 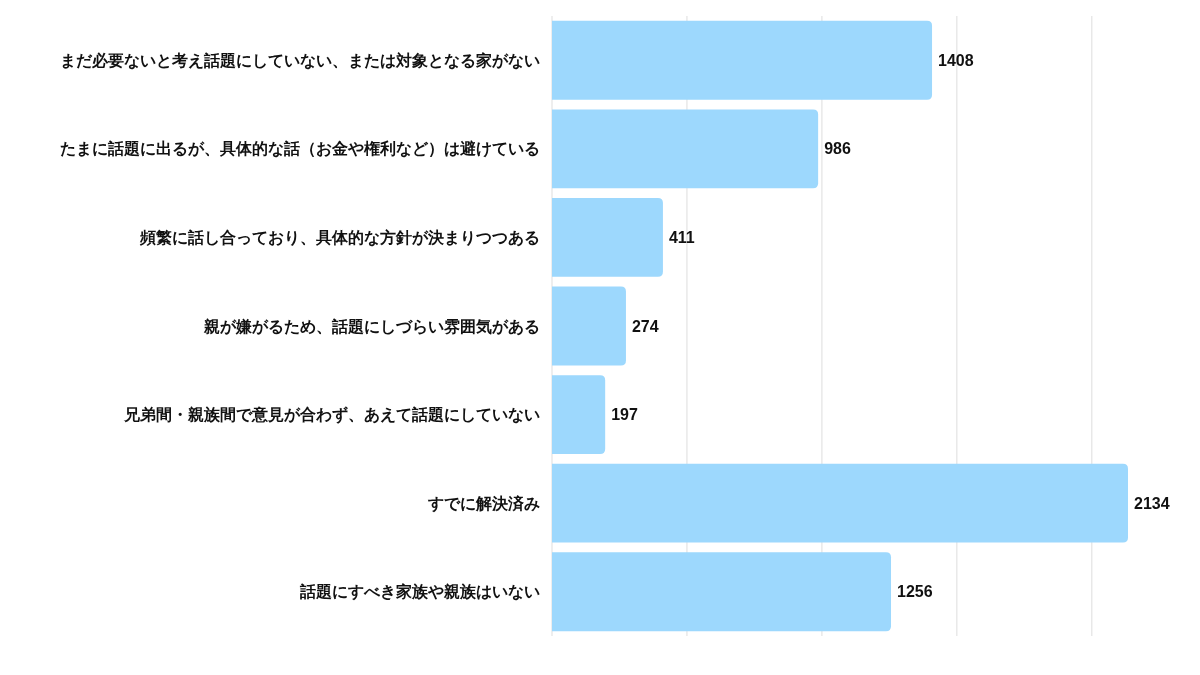 What do you see at coordinates (681, 237) in the screenshot?
I see `data-label: 411` at bounding box center [681, 237].